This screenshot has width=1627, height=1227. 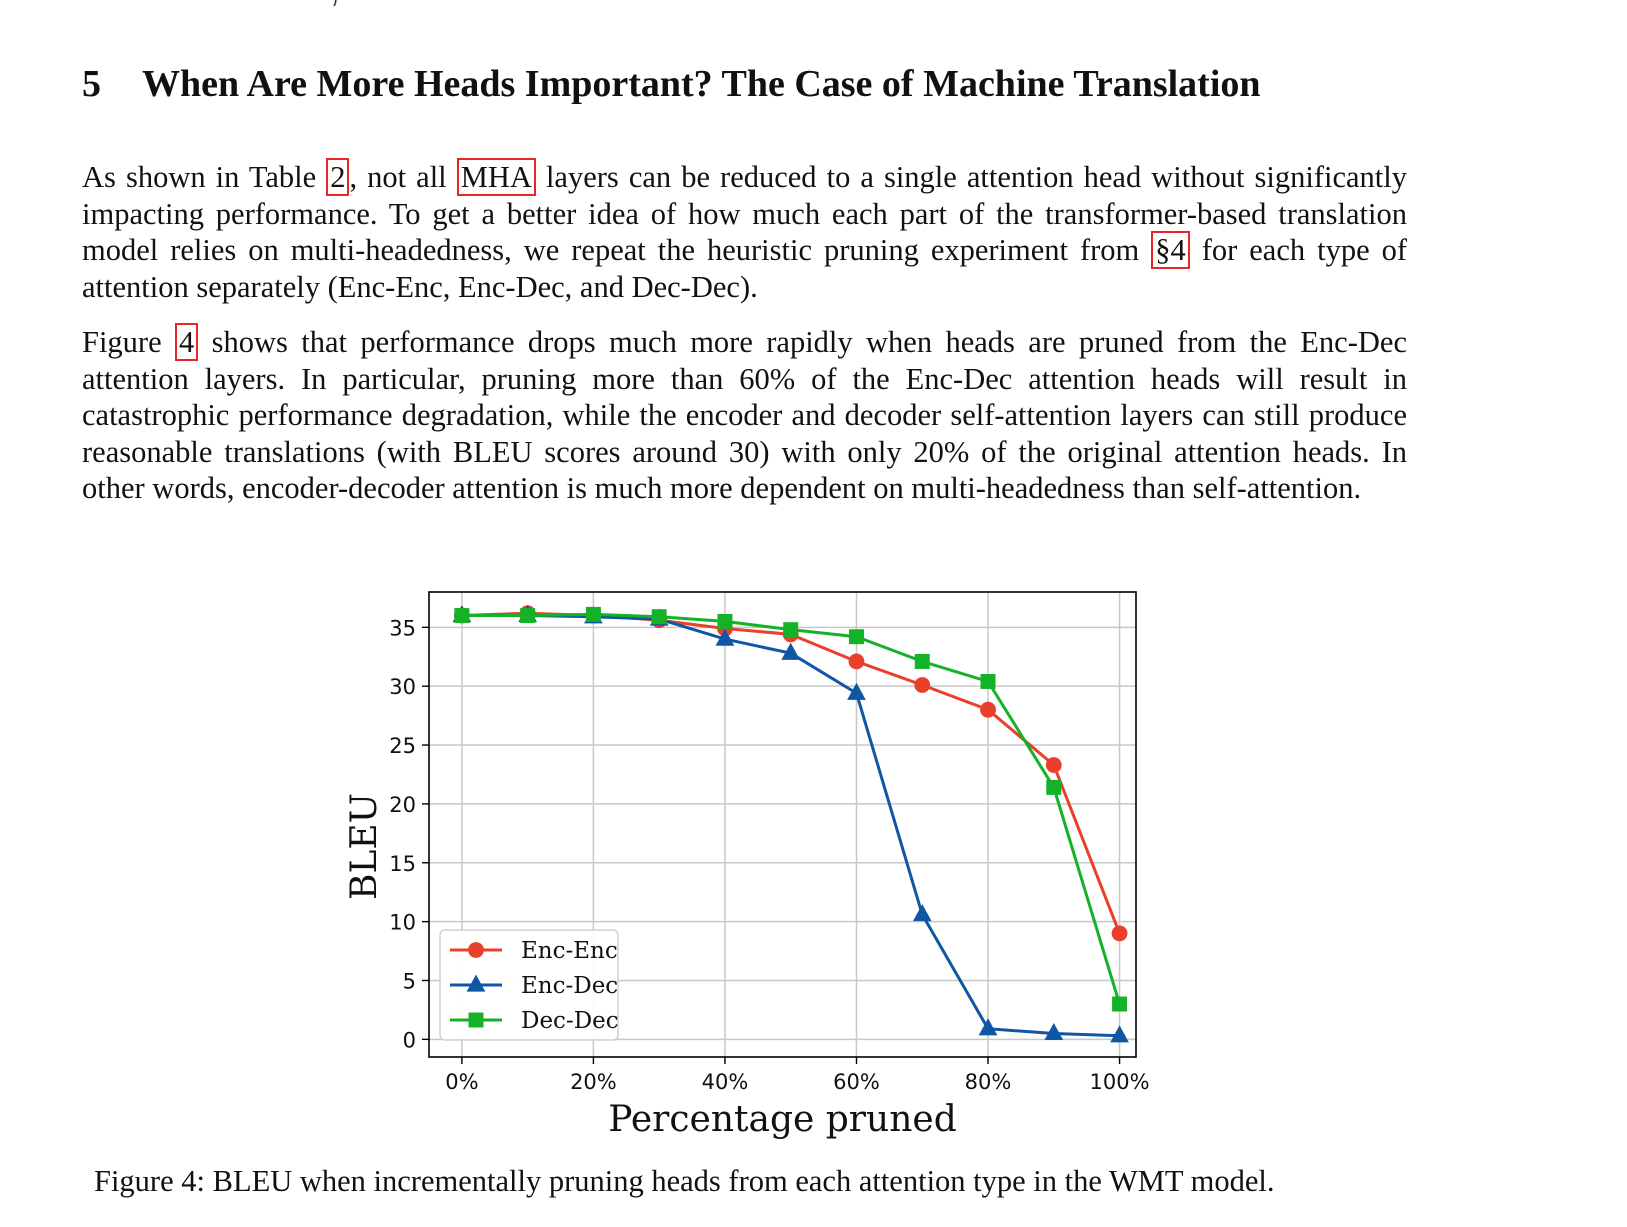 What do you see at coordinates (187, 342) in the screenshot?
I see `figure-reference-link: 4` at bounding box center [187, 342].